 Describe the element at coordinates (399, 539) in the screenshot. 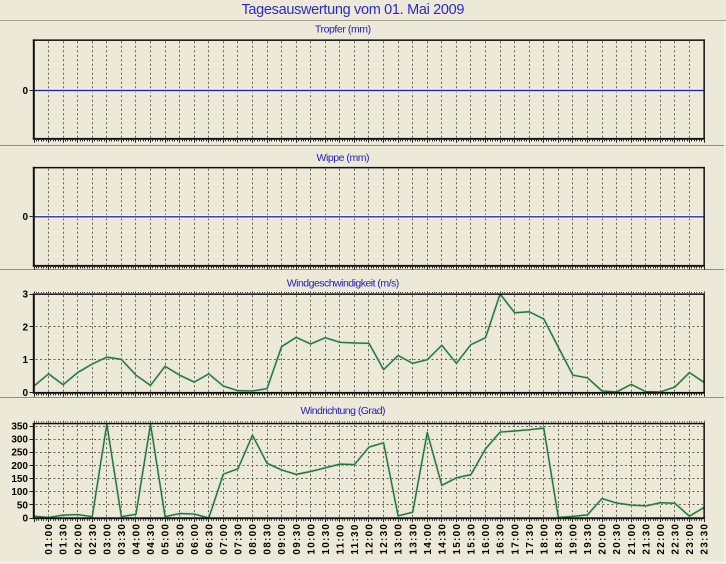

I see `svg-text: 13:00` at that location.